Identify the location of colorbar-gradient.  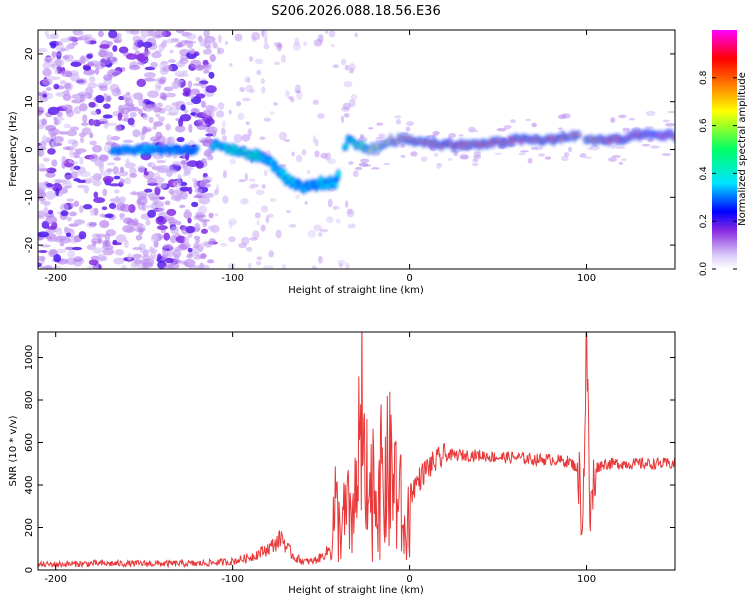
(724, 149).